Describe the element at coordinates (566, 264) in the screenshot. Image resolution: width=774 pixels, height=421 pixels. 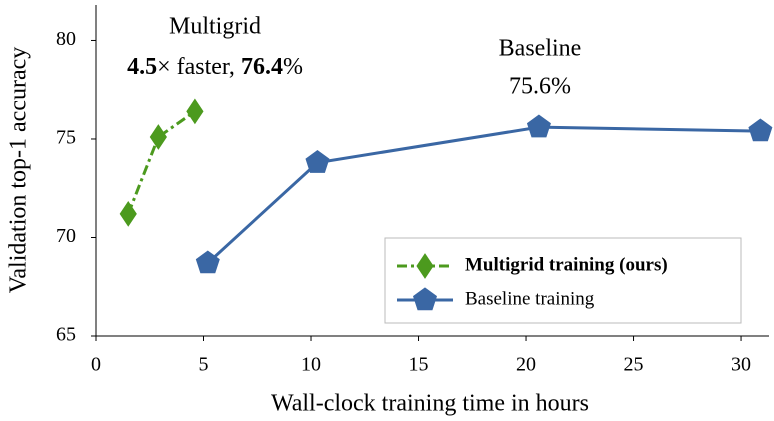
I see `legend-label: Multigrid training (ours)` at that location.